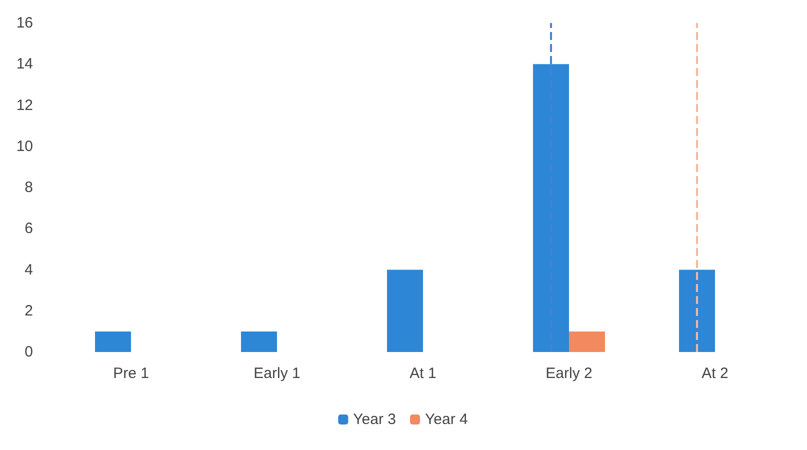  I want to click on y-tick-label: 6, so click(28, 229).